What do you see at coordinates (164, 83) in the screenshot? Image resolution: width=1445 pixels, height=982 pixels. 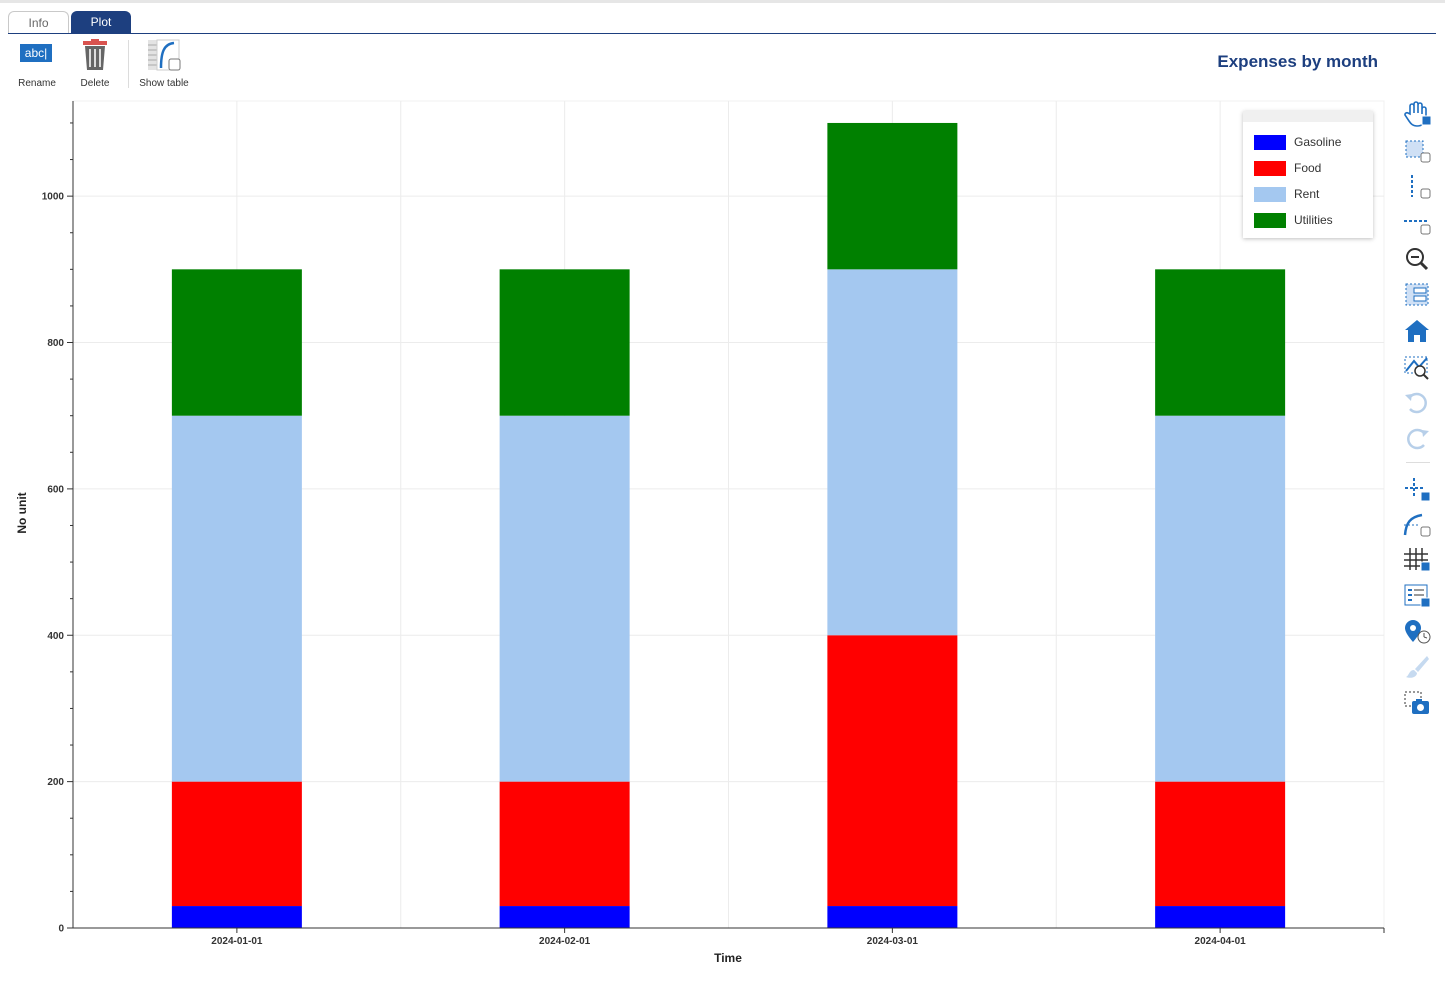 I see `show-table-label: Show table` at bounding box center [164, 83].